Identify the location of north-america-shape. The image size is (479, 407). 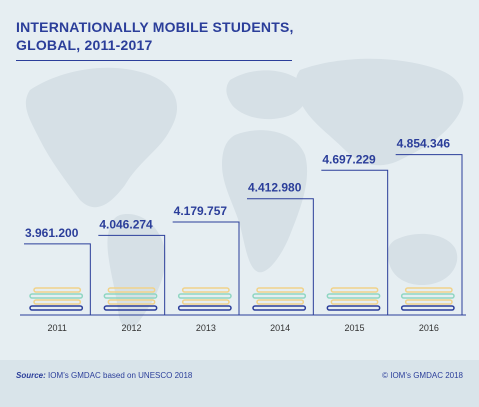
(101, 137).